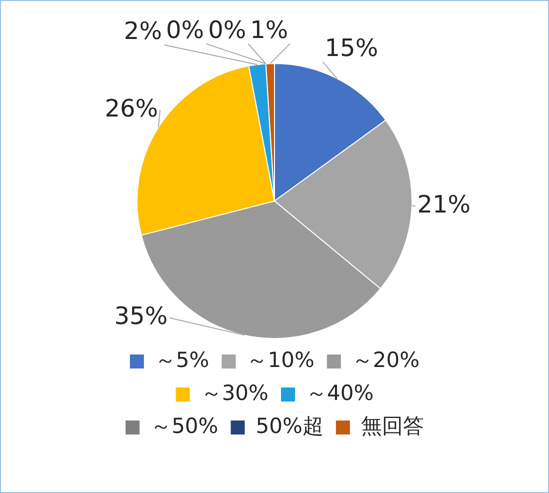  Describe the element at coordinates (444, 204) in the screenshot. I see `data-label: 21%` at that location.